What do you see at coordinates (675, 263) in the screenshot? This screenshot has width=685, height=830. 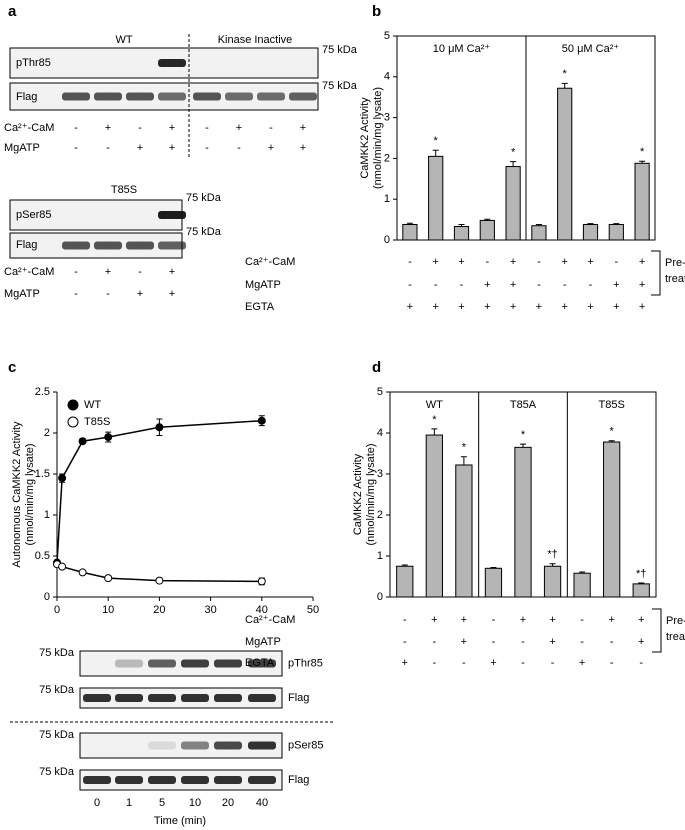 I see `bracket-label: Pre-` at bounding box center [675, 263].